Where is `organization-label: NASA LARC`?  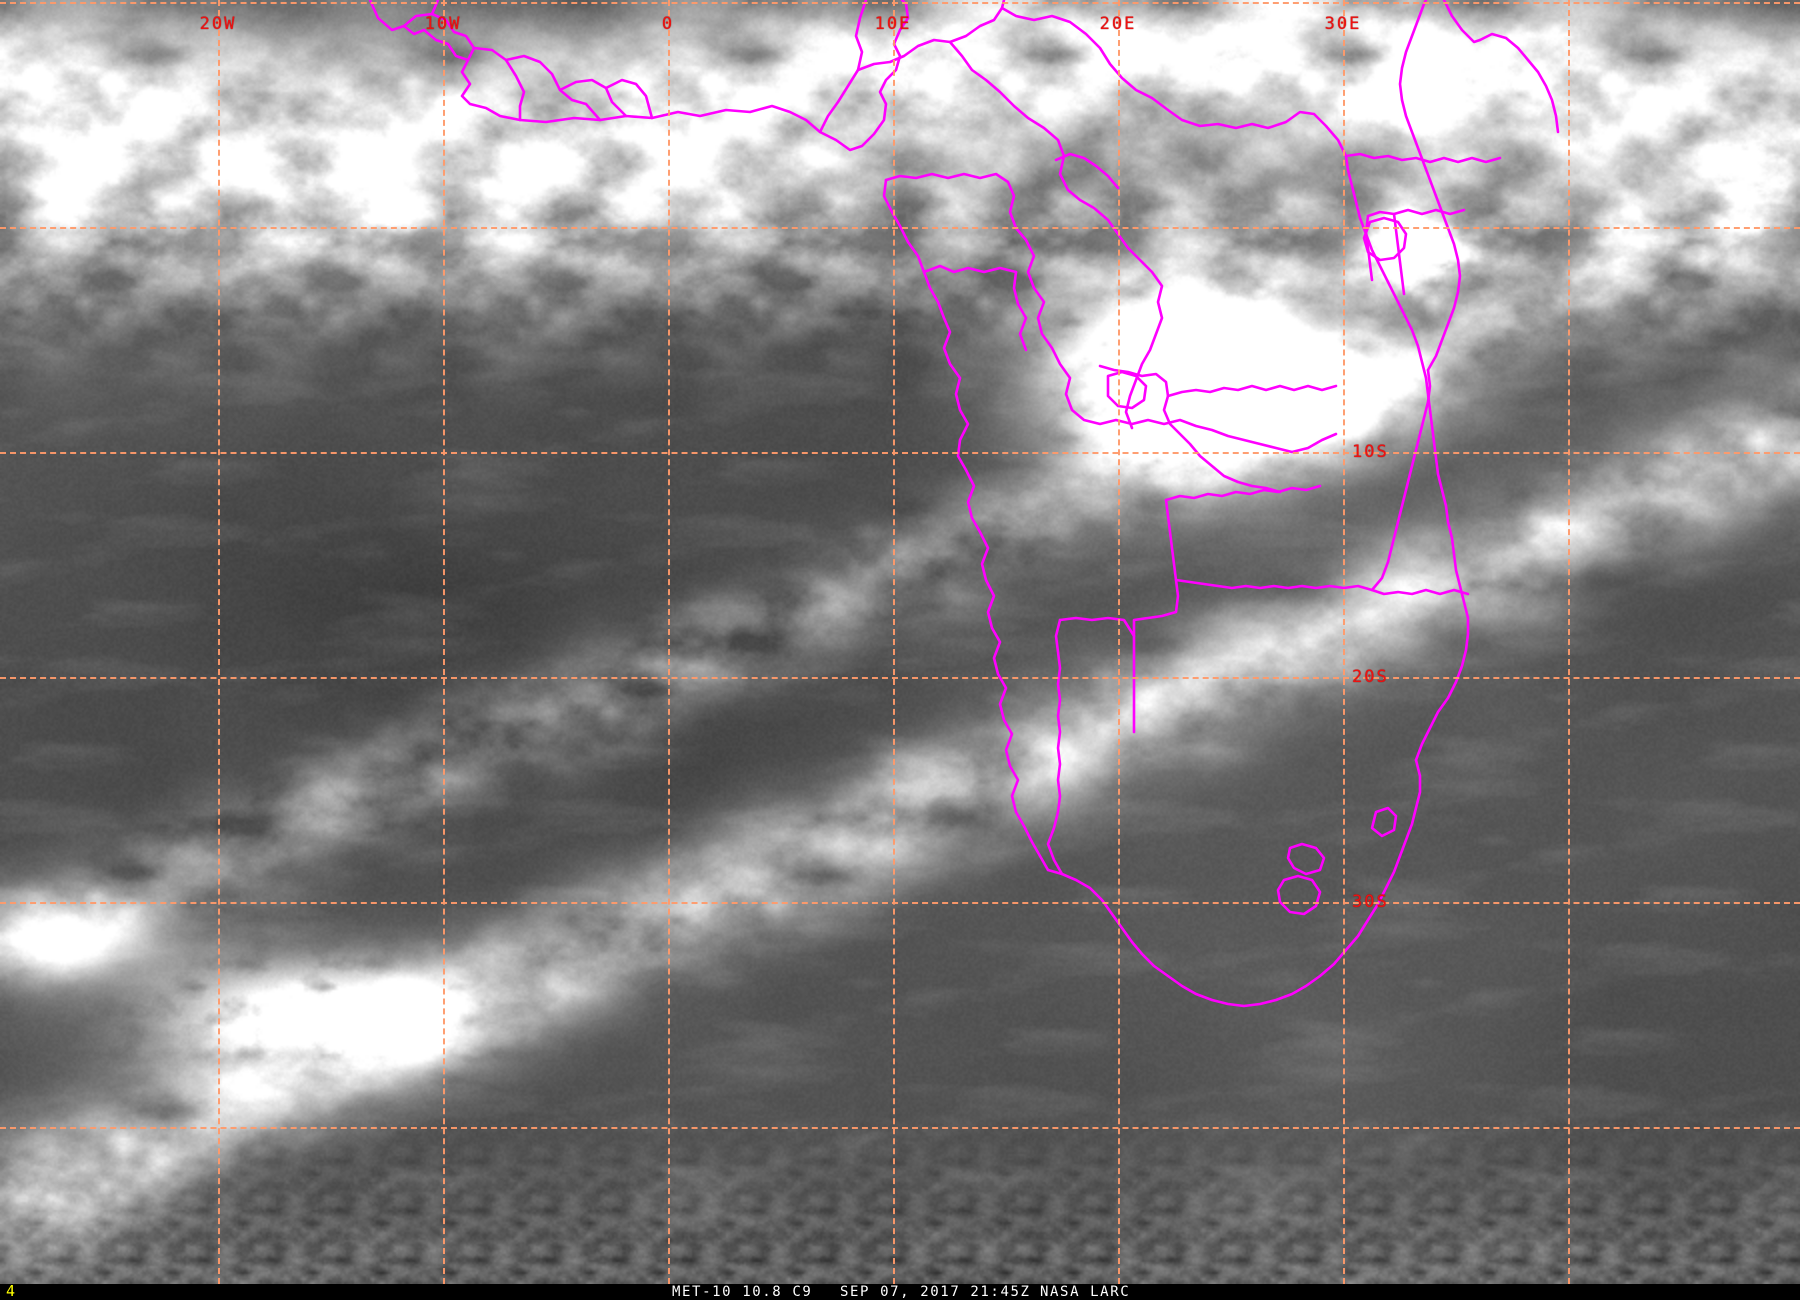
organization-label: NASA LARC is located at coordinates (1085, 1292).